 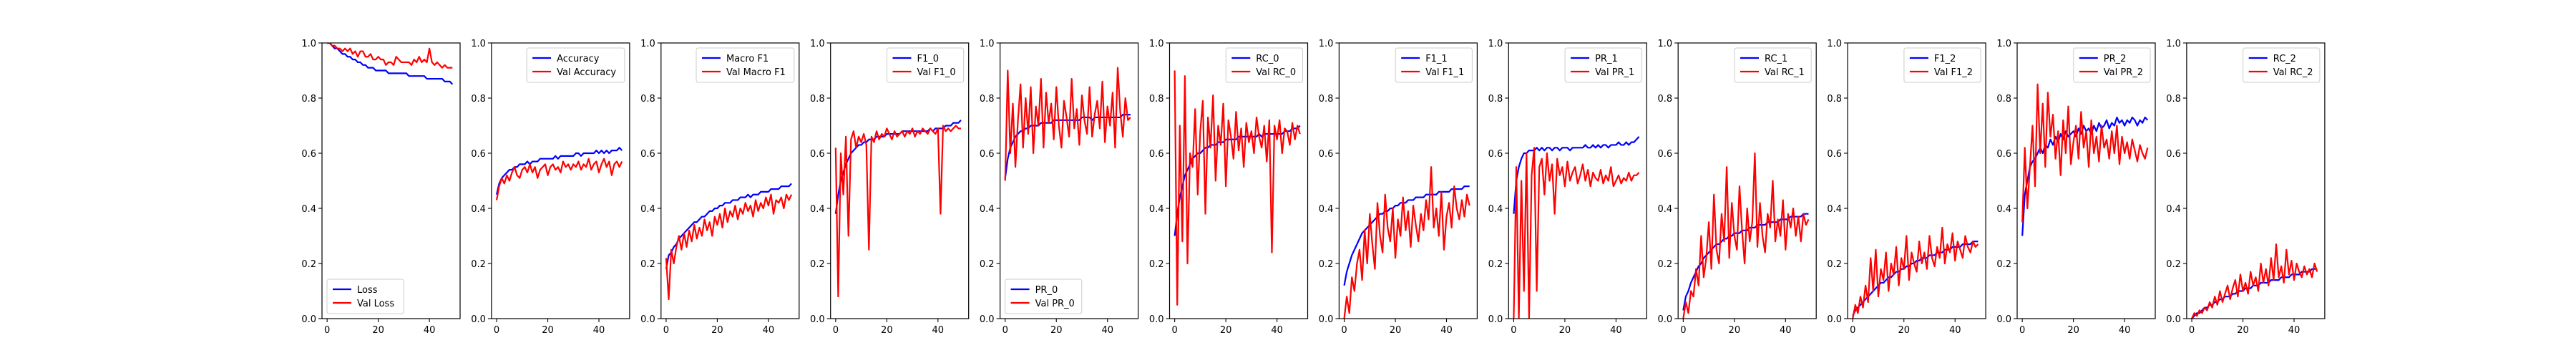 What do you see at coordinates (1436, 59) in the screenshot?
I see `legend-label: F1_1` at bounding box center [1436, 59].